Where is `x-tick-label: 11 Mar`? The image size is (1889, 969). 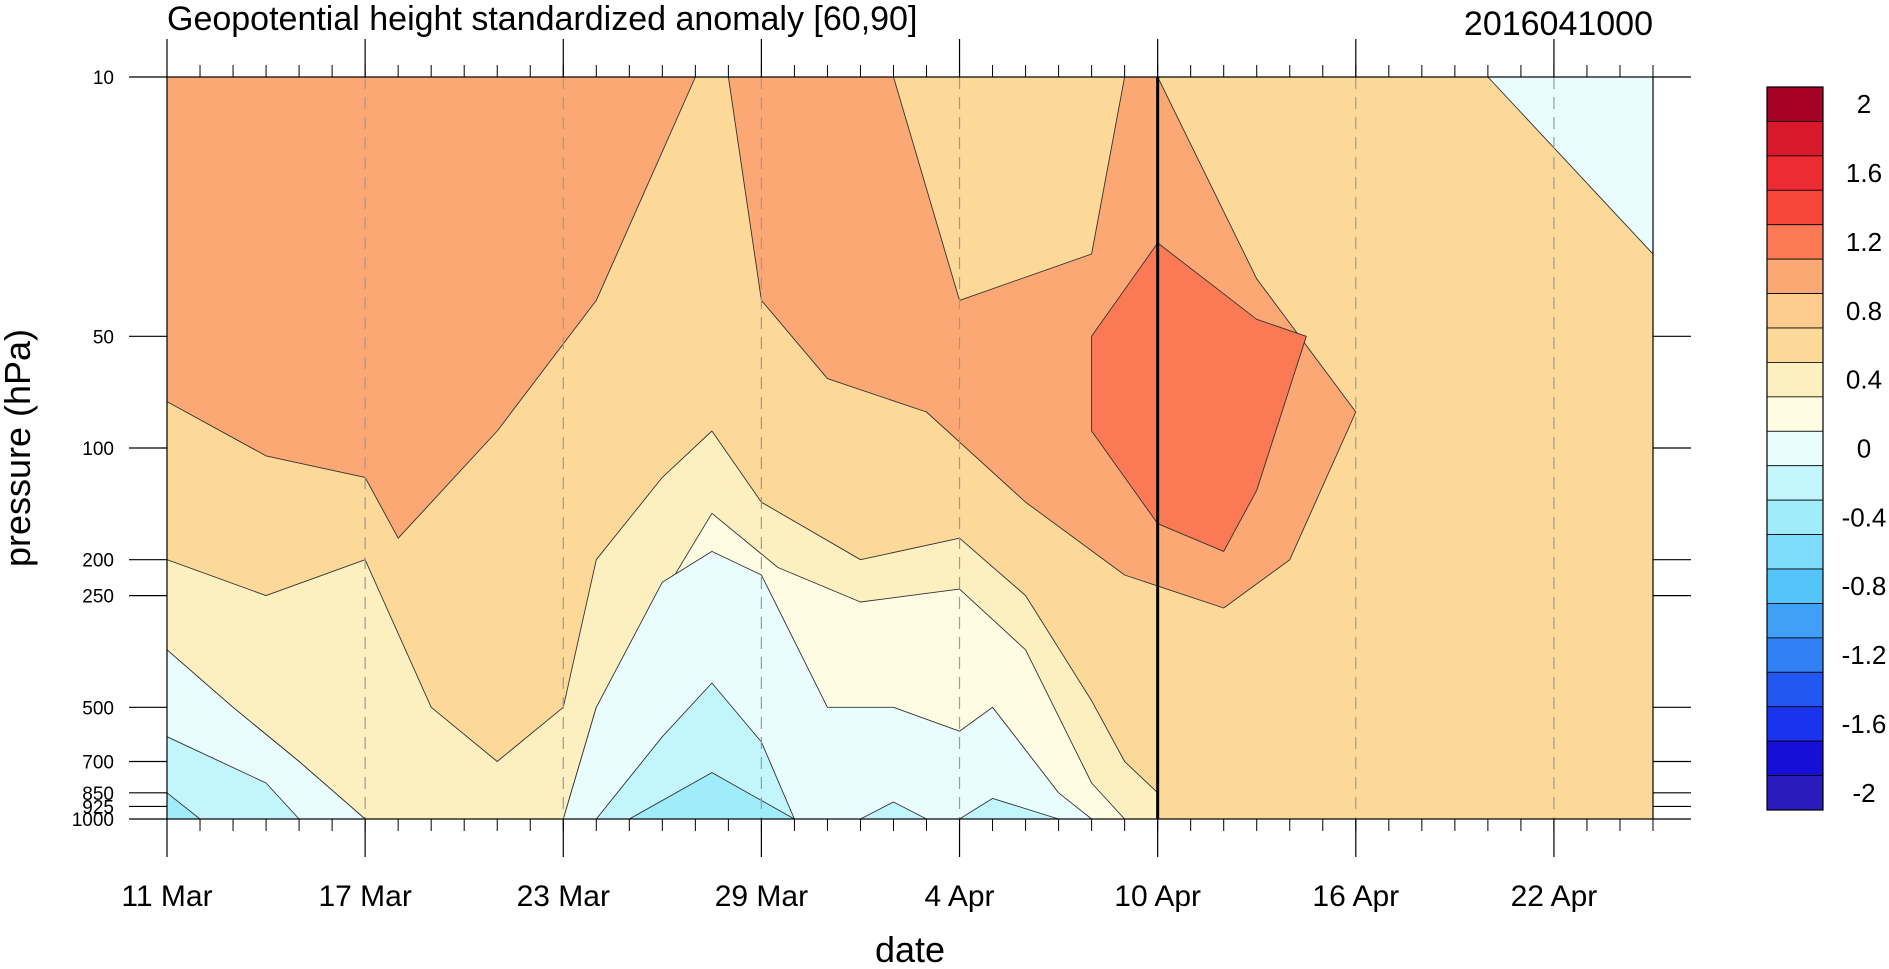
x-tick-label: 11 Mar is located at coordinates (166, 896).